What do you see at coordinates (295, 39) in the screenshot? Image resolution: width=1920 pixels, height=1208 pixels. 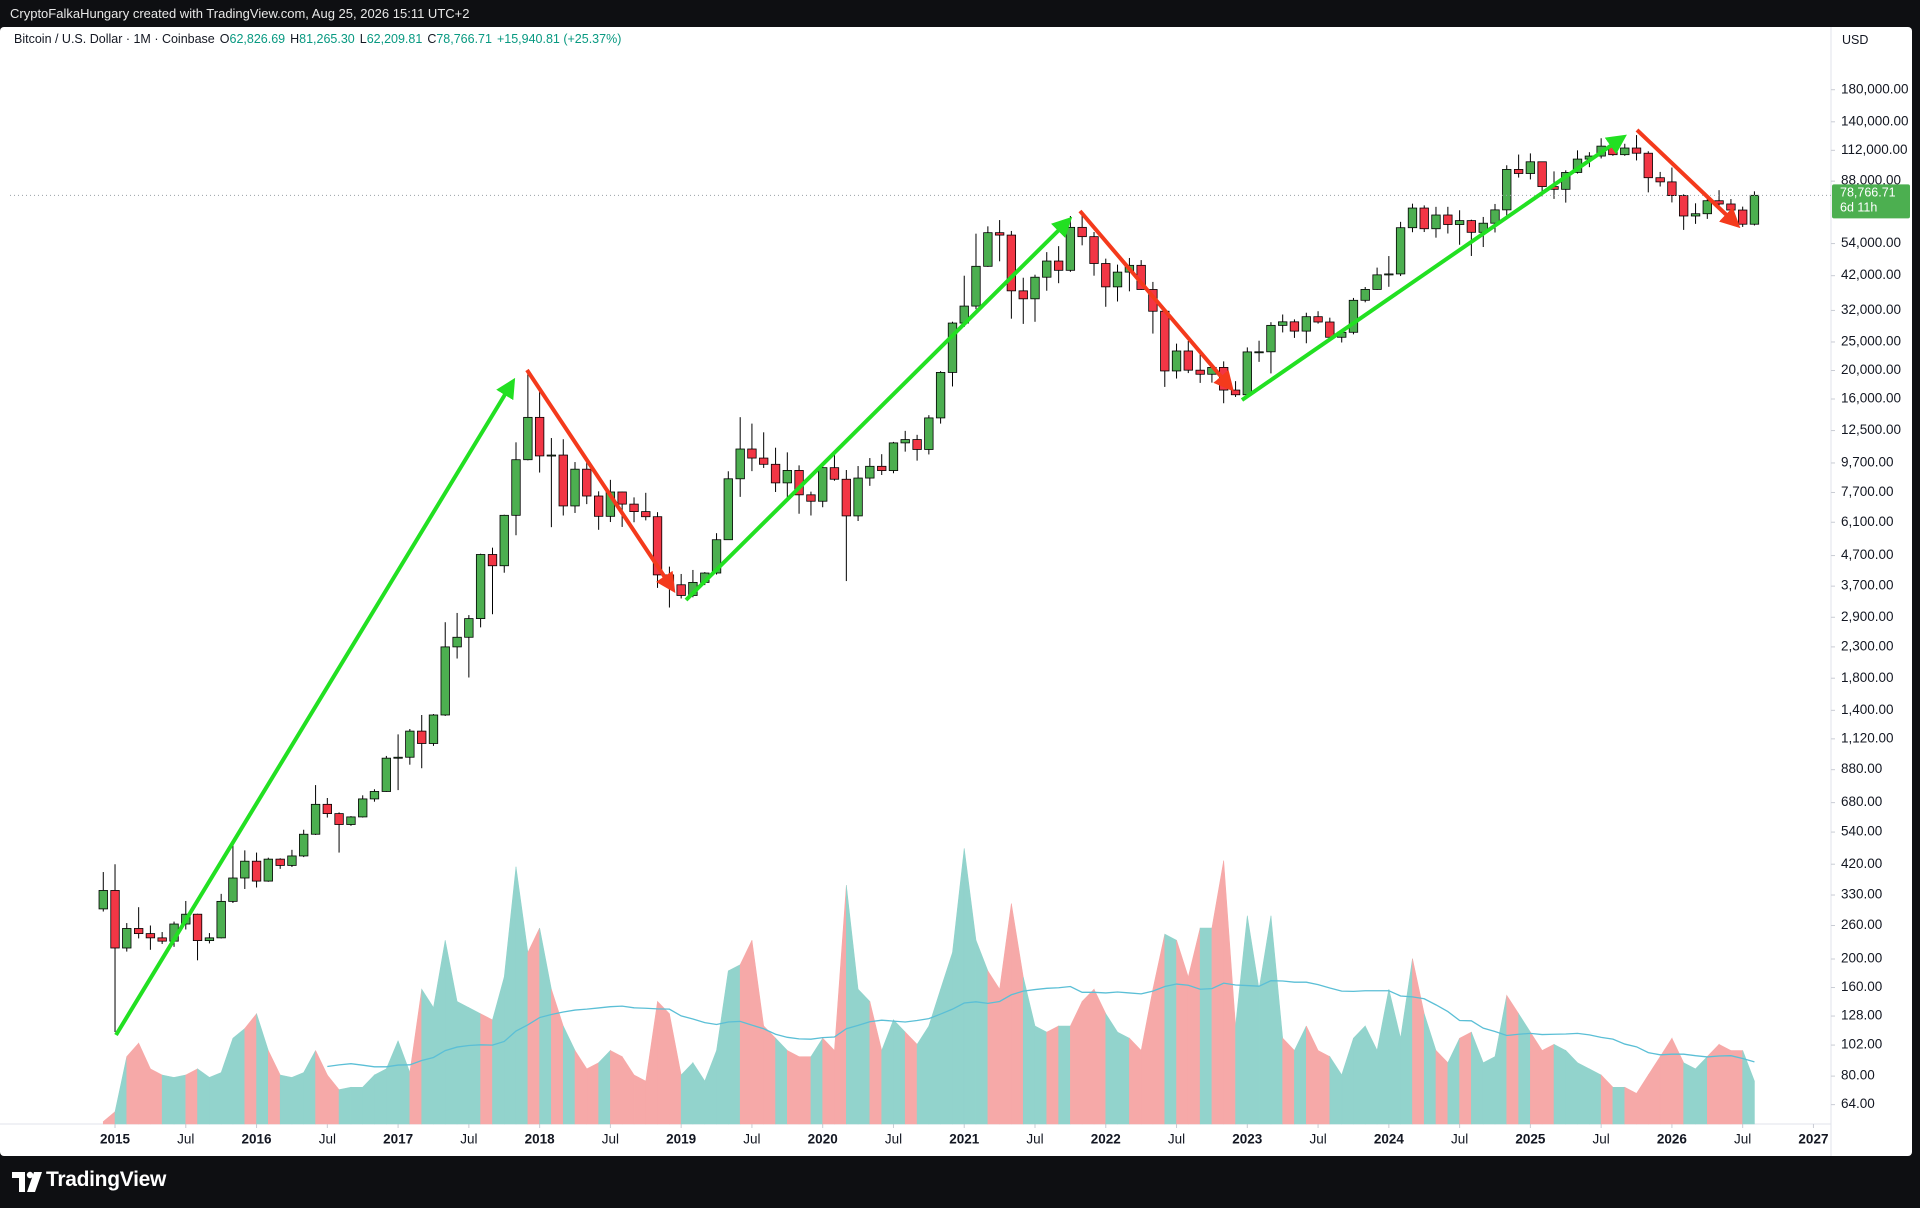 I see `ohlc-key: H` at bounding box center [295, 39].